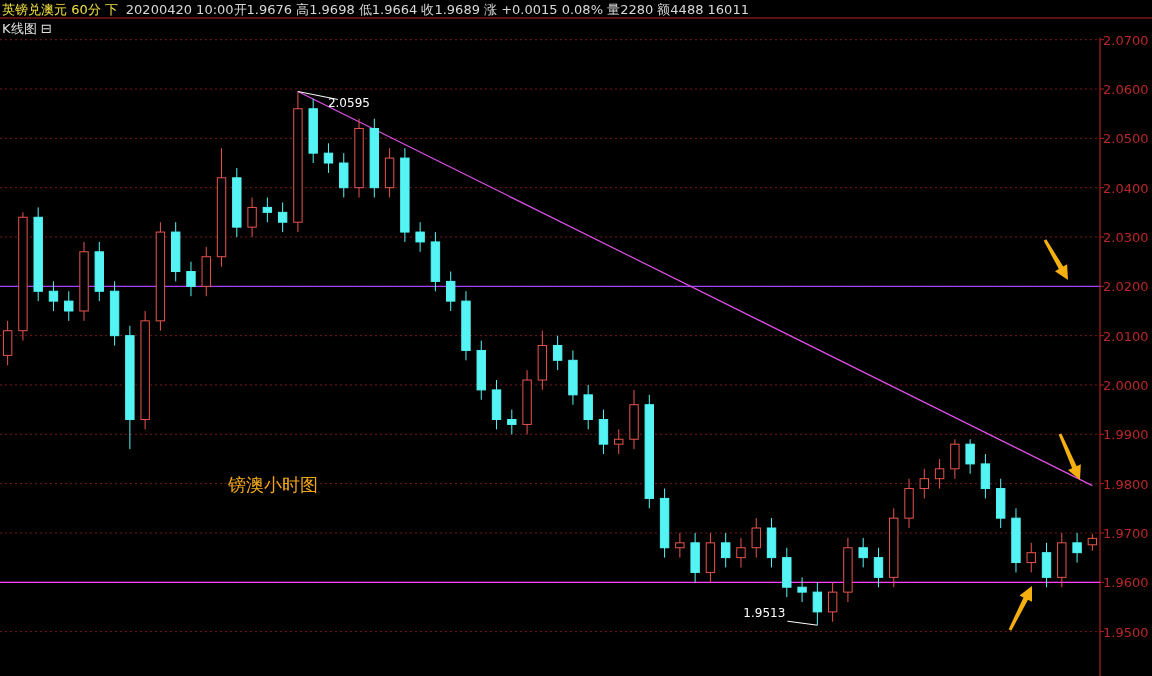  What do you see at coordinates (1126, 533) in the screenshot?
I see `y-tick-label: 1.9700` at bounding box center [1126, 533].